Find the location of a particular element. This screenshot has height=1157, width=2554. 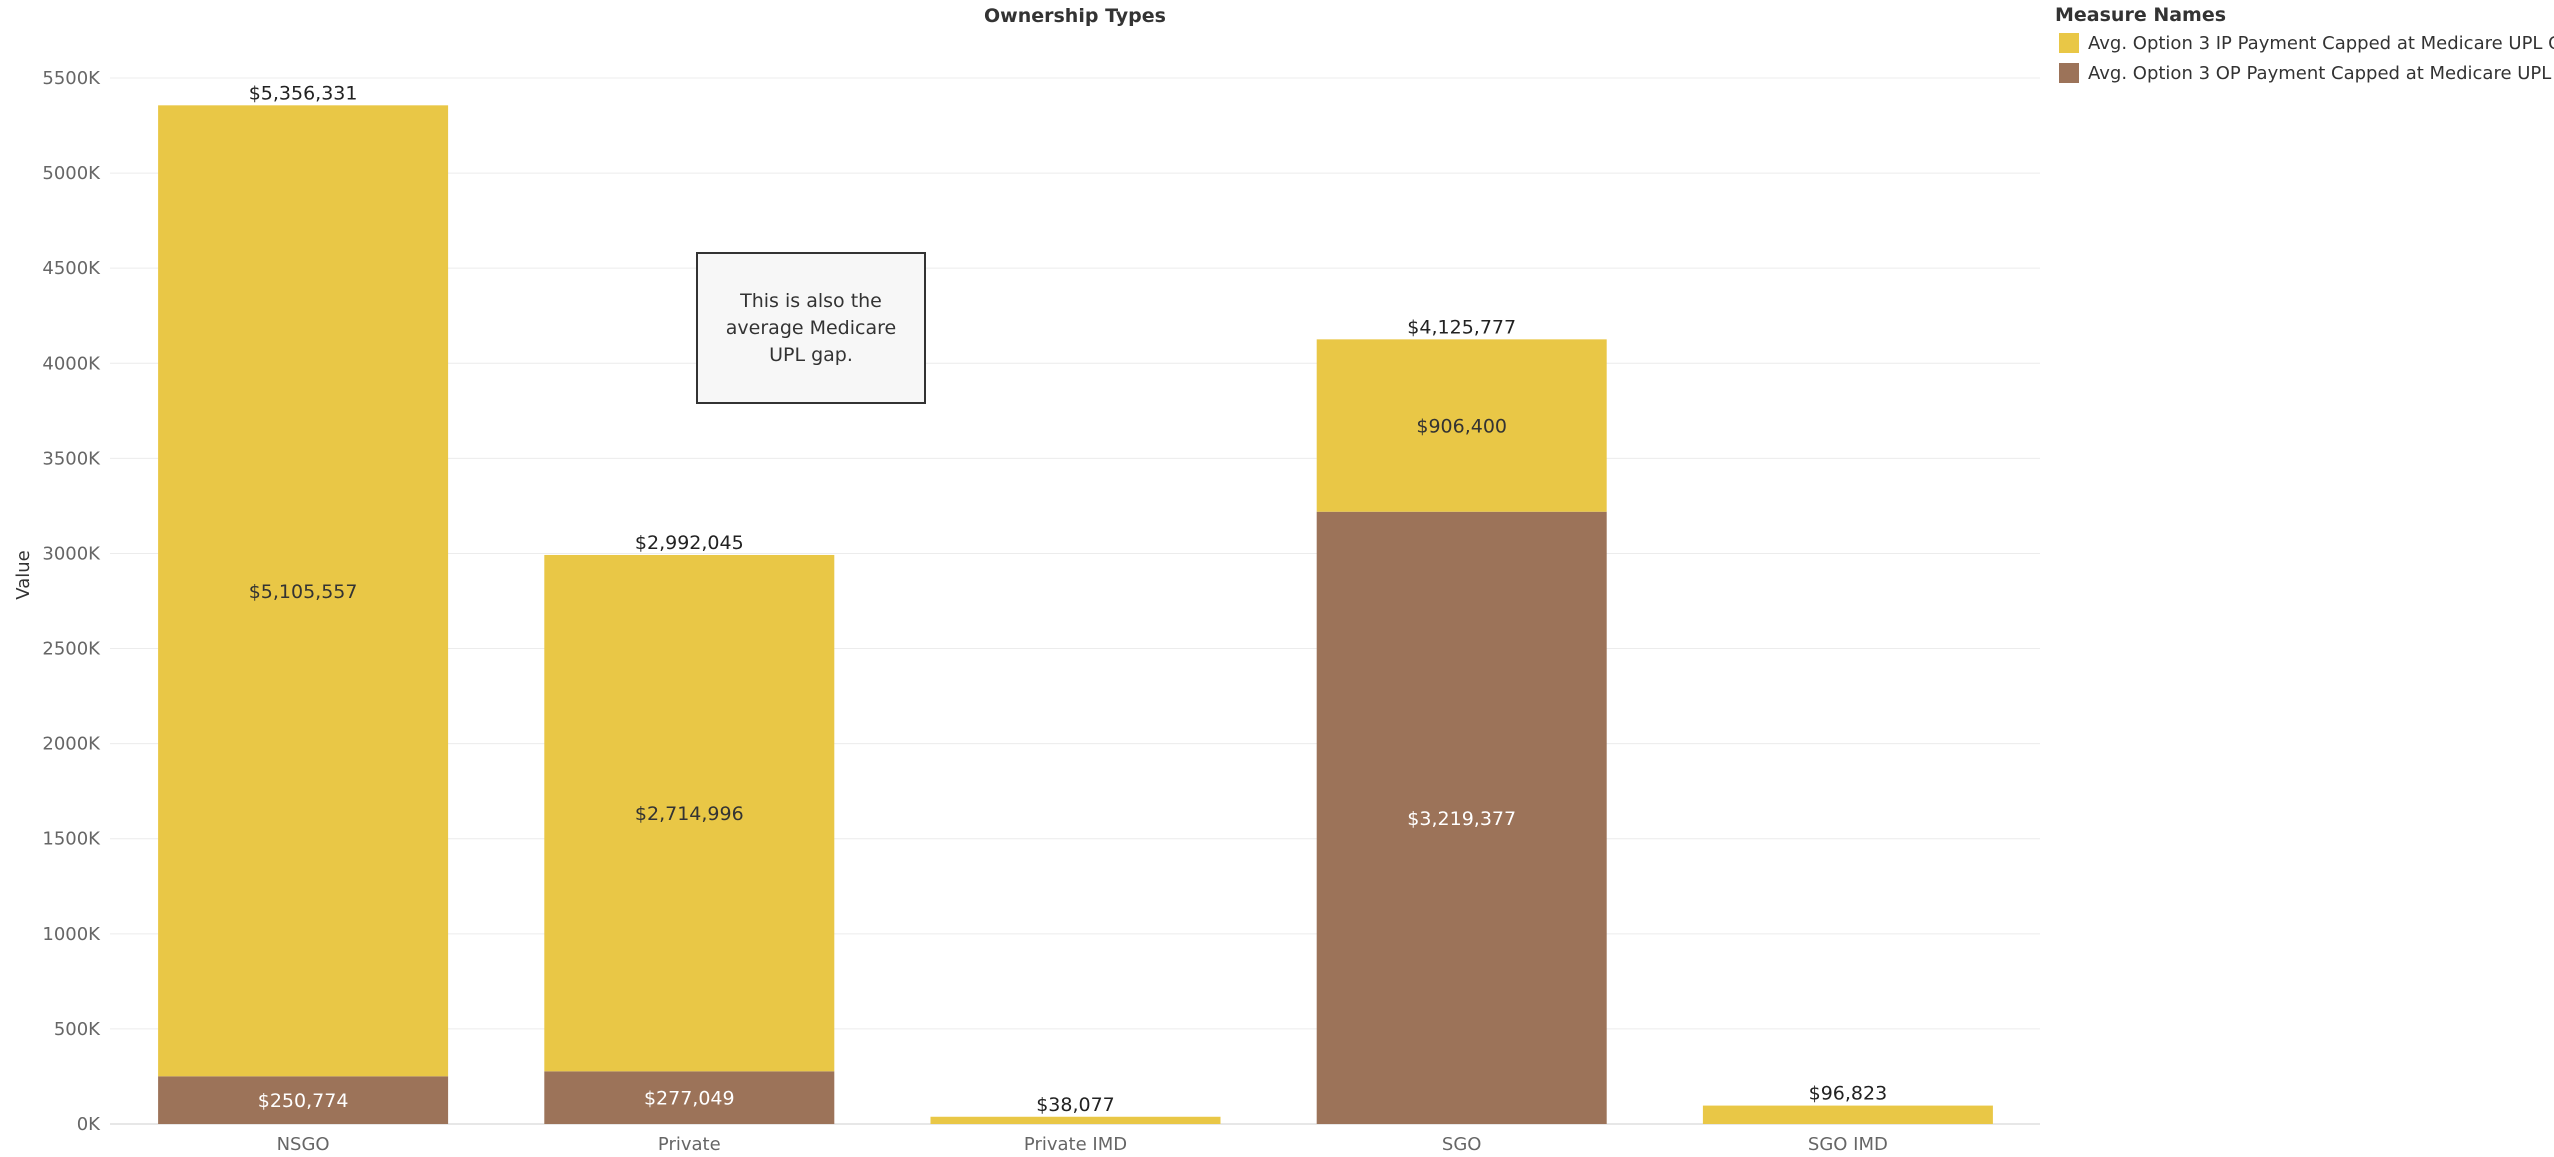

segment-value-label: $250,774 is located at coordinates (303, 1101).